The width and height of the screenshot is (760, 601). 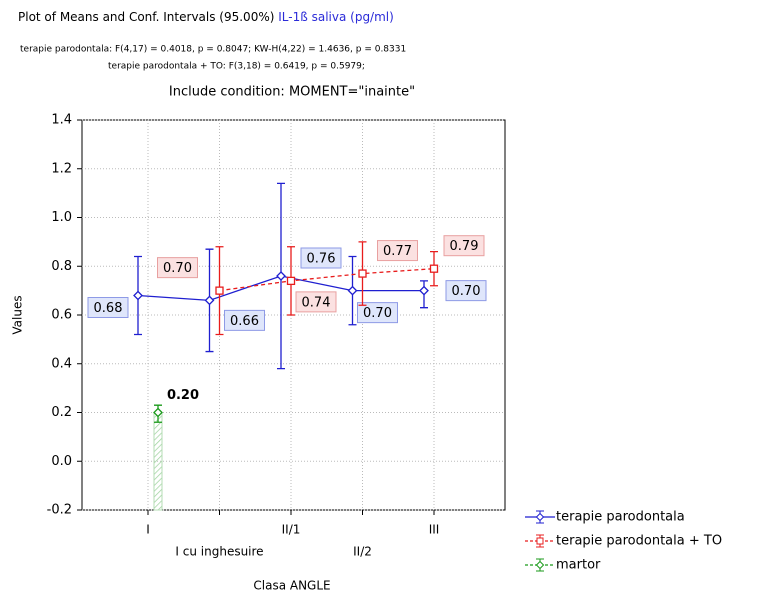 What do you see at coordinates (61, 168) in the screenshot?
I see `y-tick-label: 1.2` at bounding box center [61, 168].